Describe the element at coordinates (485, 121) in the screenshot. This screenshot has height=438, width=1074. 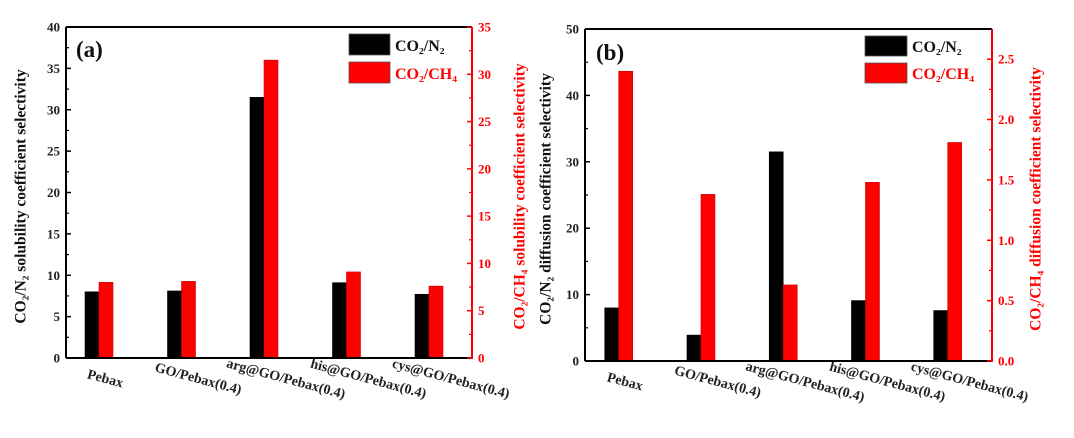
I see `y-tick-label-right: 25` at that location.